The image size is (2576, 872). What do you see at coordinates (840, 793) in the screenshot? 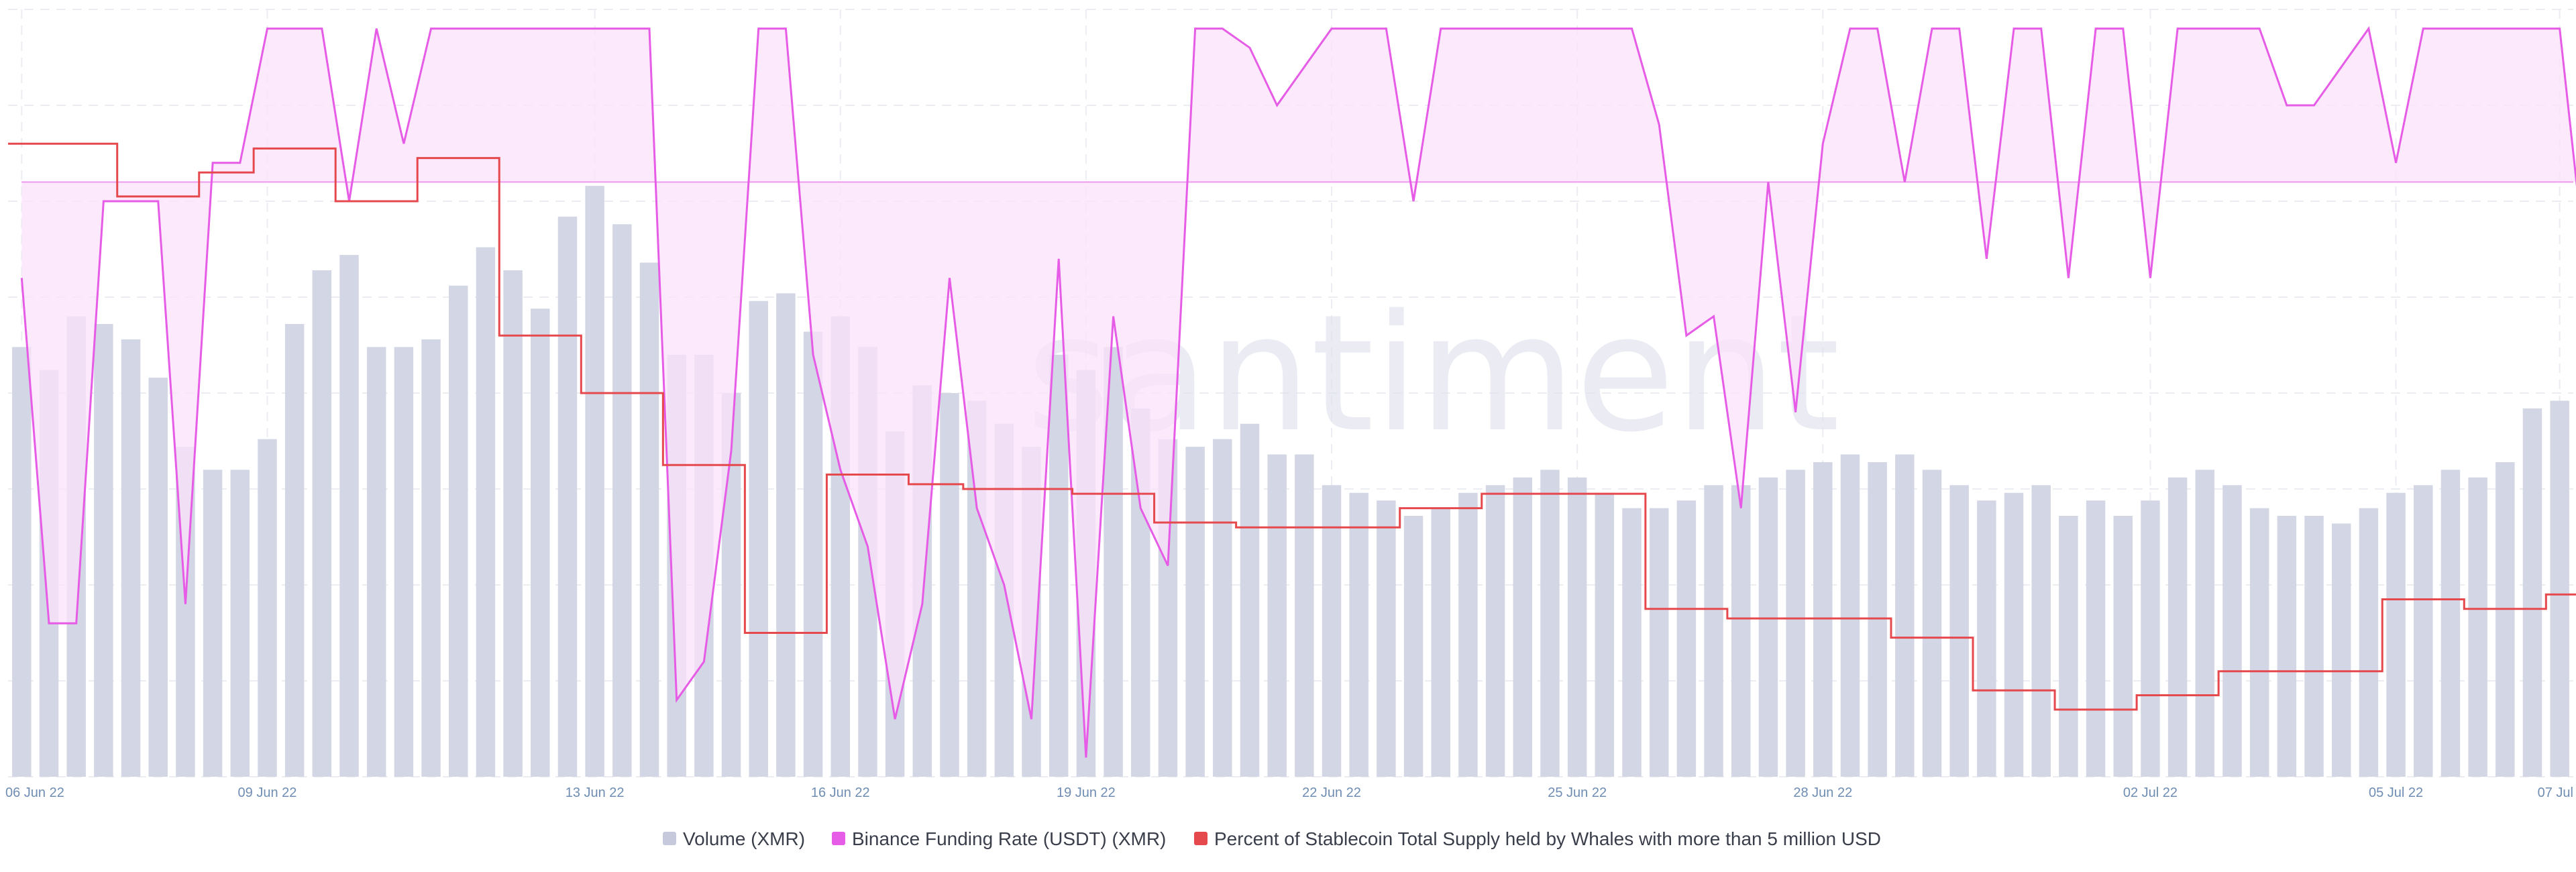
I see `x-tick-label: 16 Jun 22` at bounding box center [840, 793].